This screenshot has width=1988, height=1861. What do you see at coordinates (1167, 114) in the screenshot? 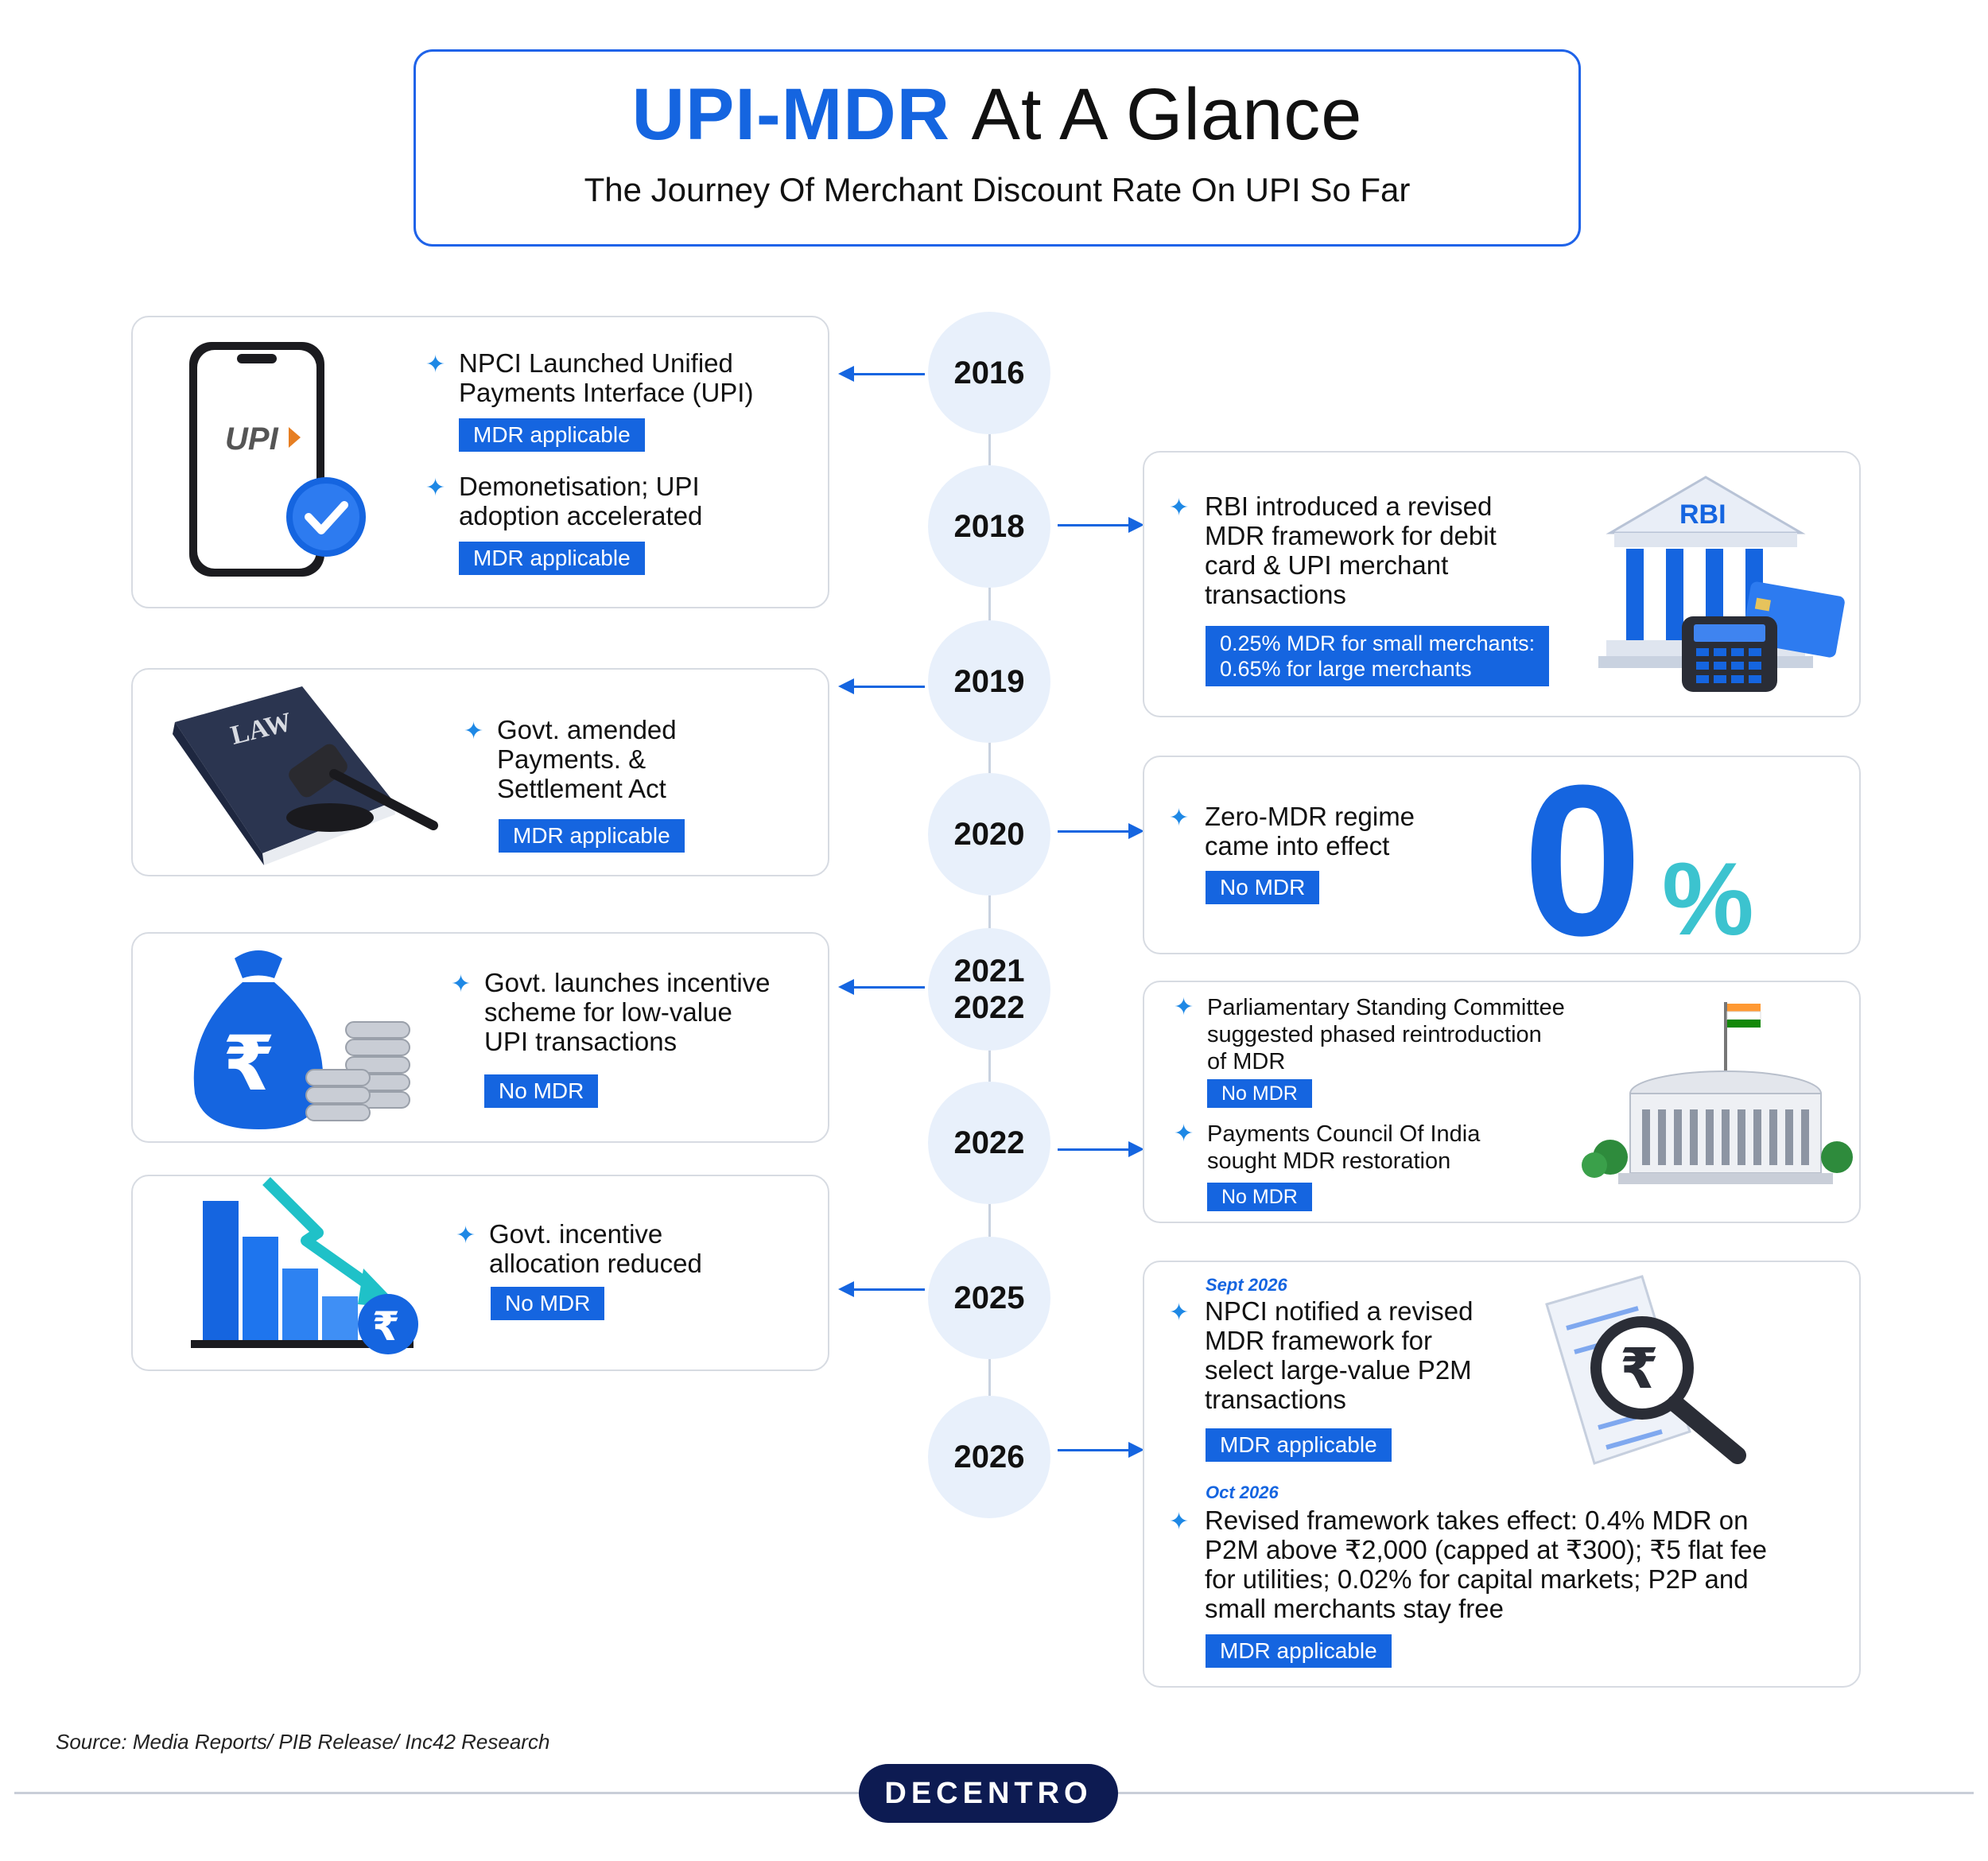
I see `title-rest: At A Glance` at bounding box center [1167, 114].